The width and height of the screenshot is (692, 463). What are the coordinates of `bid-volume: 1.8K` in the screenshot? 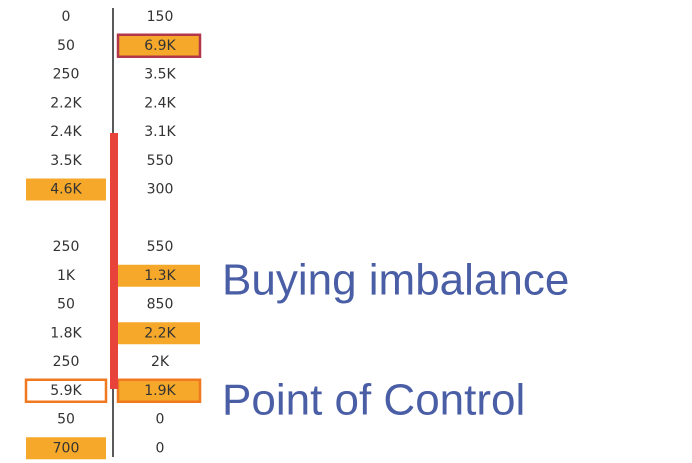 It's located at (66, 333).